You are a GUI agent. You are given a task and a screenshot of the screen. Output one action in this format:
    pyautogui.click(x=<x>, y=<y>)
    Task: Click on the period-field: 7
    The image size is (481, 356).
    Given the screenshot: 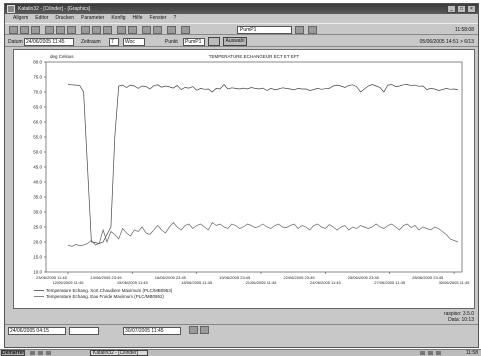 What is the action you would take?
    pyautogui.click(x=114, y=42)
    